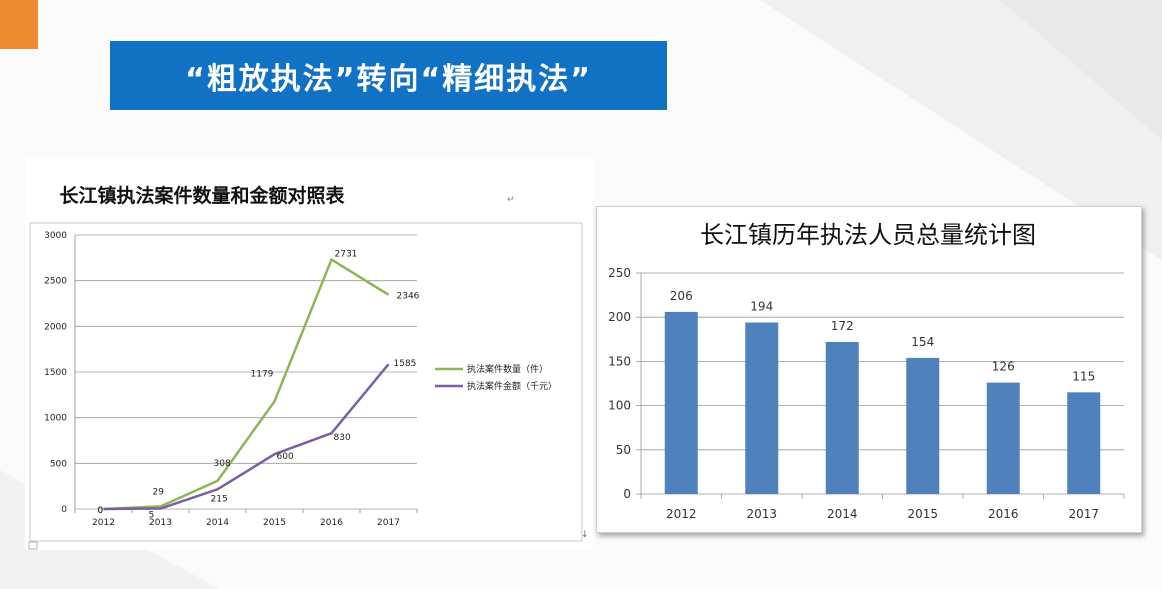  What do you see at coordinates (55, 236) in the screenshot?
I see `y-tick-label: 3000` at bounding box center [55, 236].